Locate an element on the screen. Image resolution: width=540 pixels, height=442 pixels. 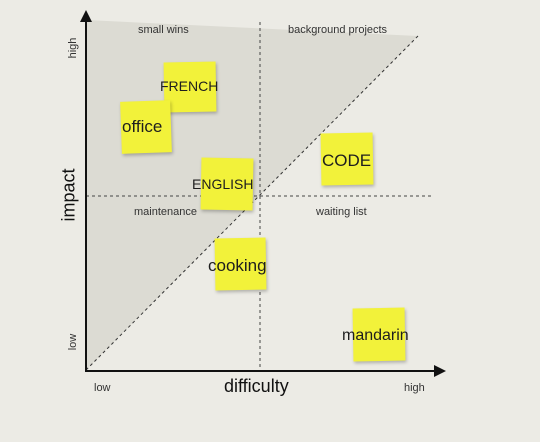
sticky-note-cooking-label: cooking is located at coordinates (237, 265).